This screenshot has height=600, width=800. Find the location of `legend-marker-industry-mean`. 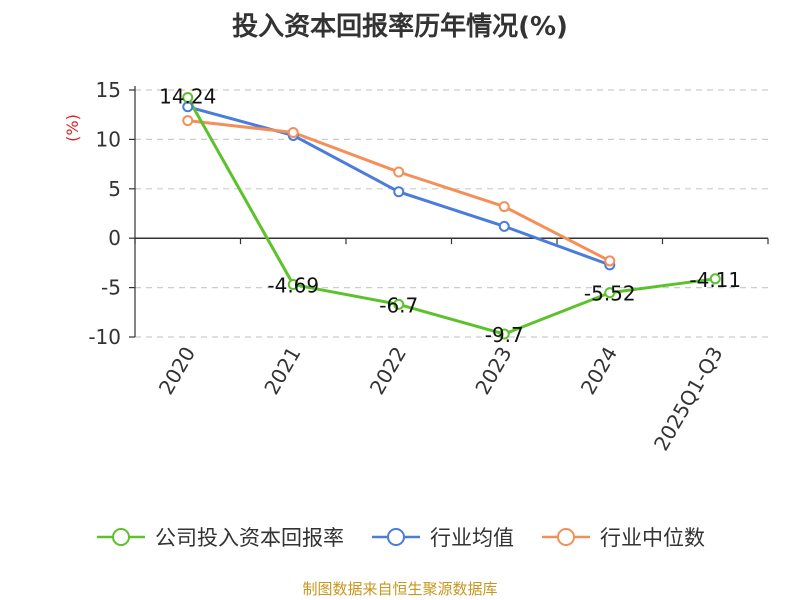

legend-marker-industry-mean is located at coordinates (396, 537).